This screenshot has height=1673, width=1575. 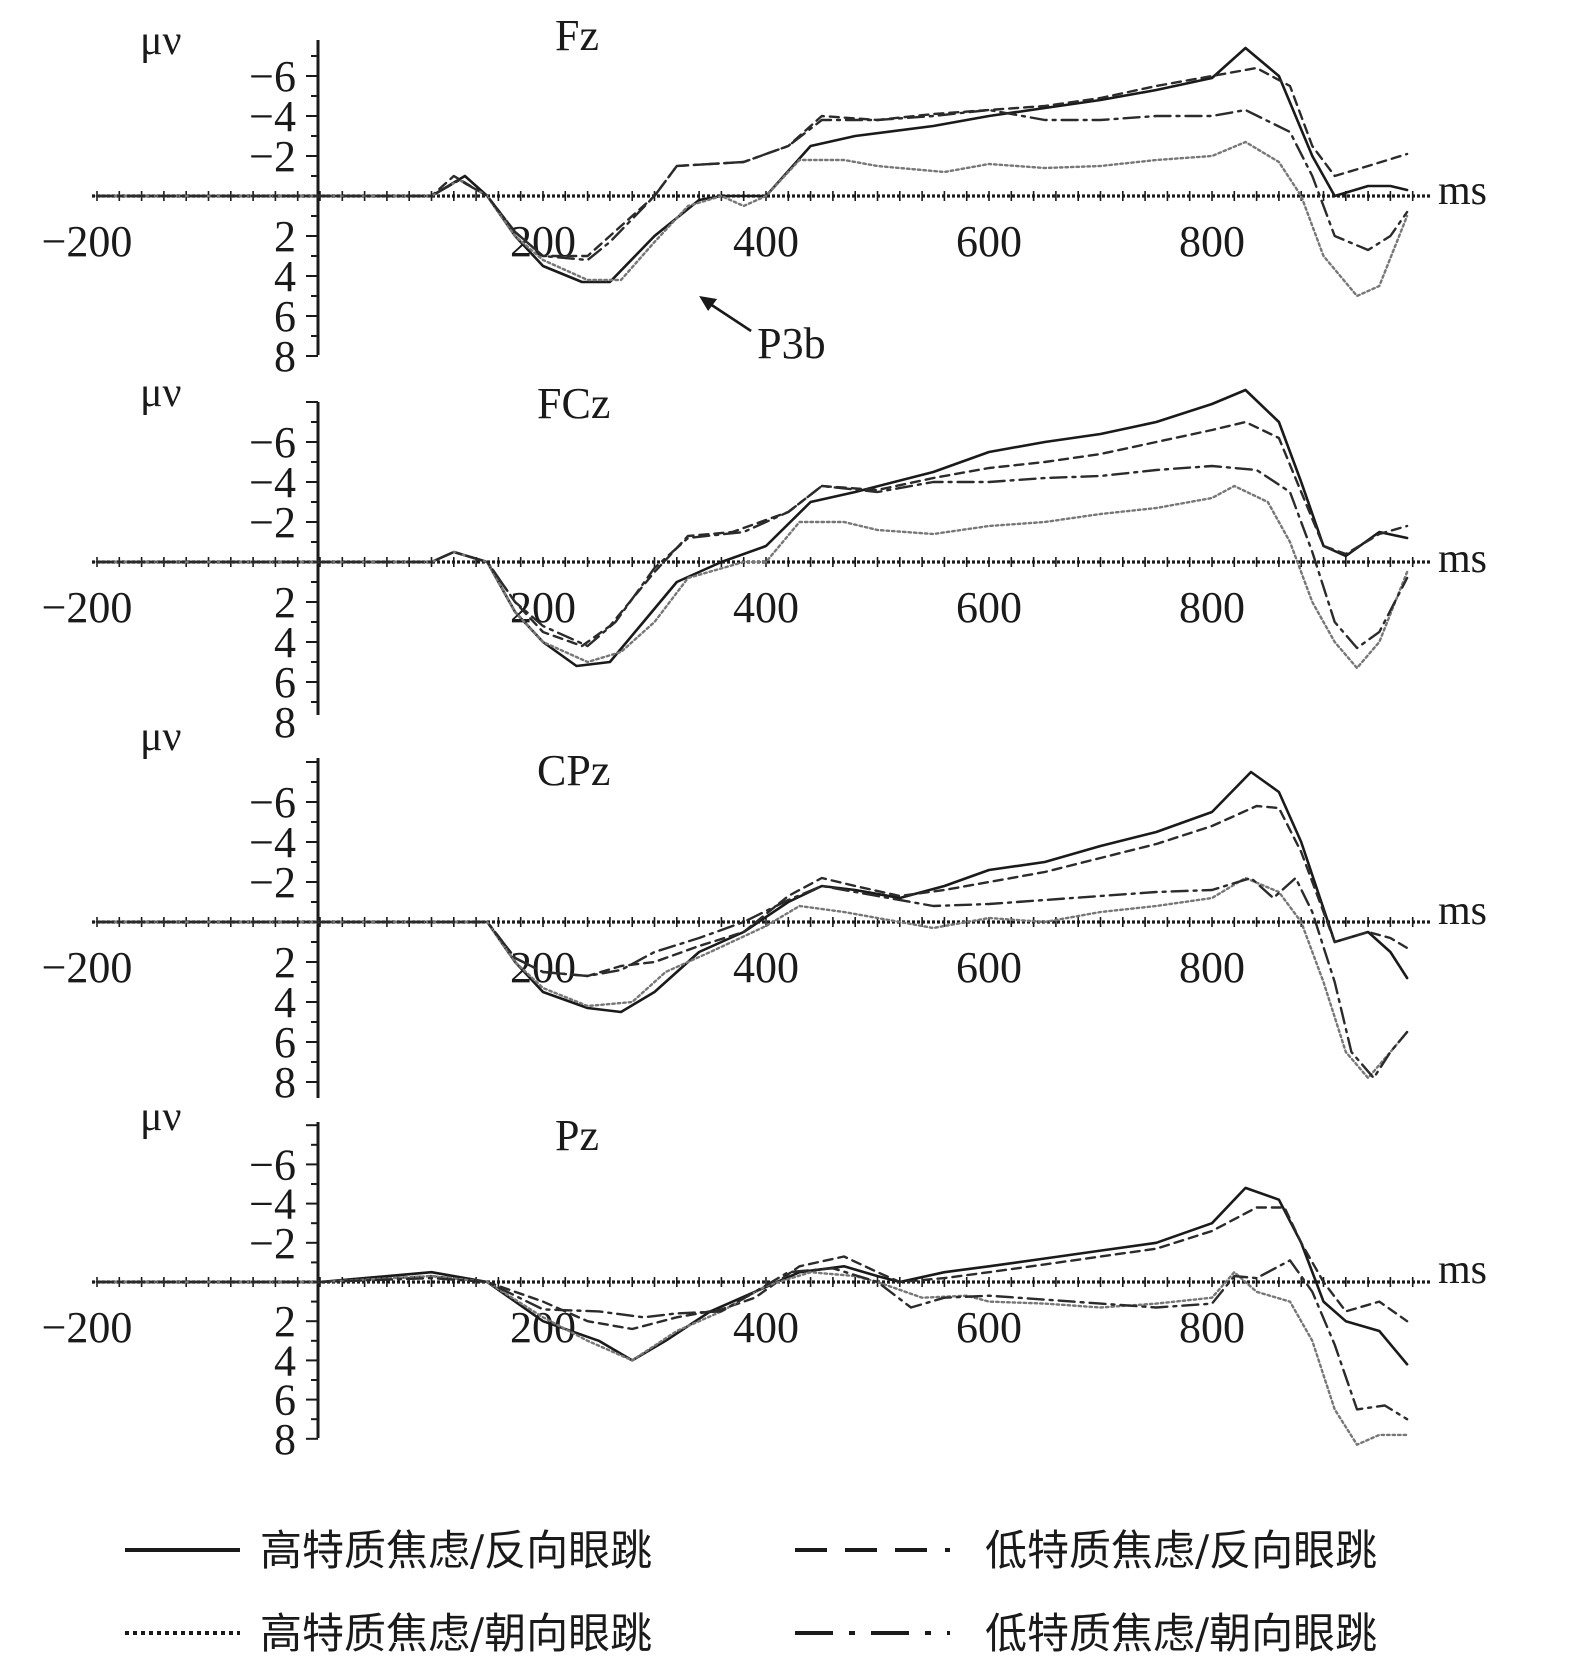 What do you see at coordinates (573, 770) in the screenshot?
I see `panel-title-cpz: CPz` at bounding box center [573, 770].